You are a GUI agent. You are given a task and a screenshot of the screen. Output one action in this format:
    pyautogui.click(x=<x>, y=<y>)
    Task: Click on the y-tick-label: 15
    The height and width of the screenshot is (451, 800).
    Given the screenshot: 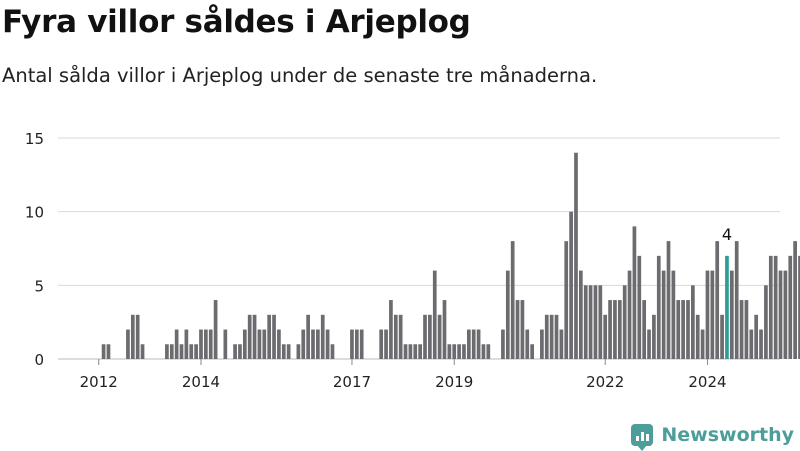 What is the action you would take?
    pyautogui.click(x=34, y=139)
    